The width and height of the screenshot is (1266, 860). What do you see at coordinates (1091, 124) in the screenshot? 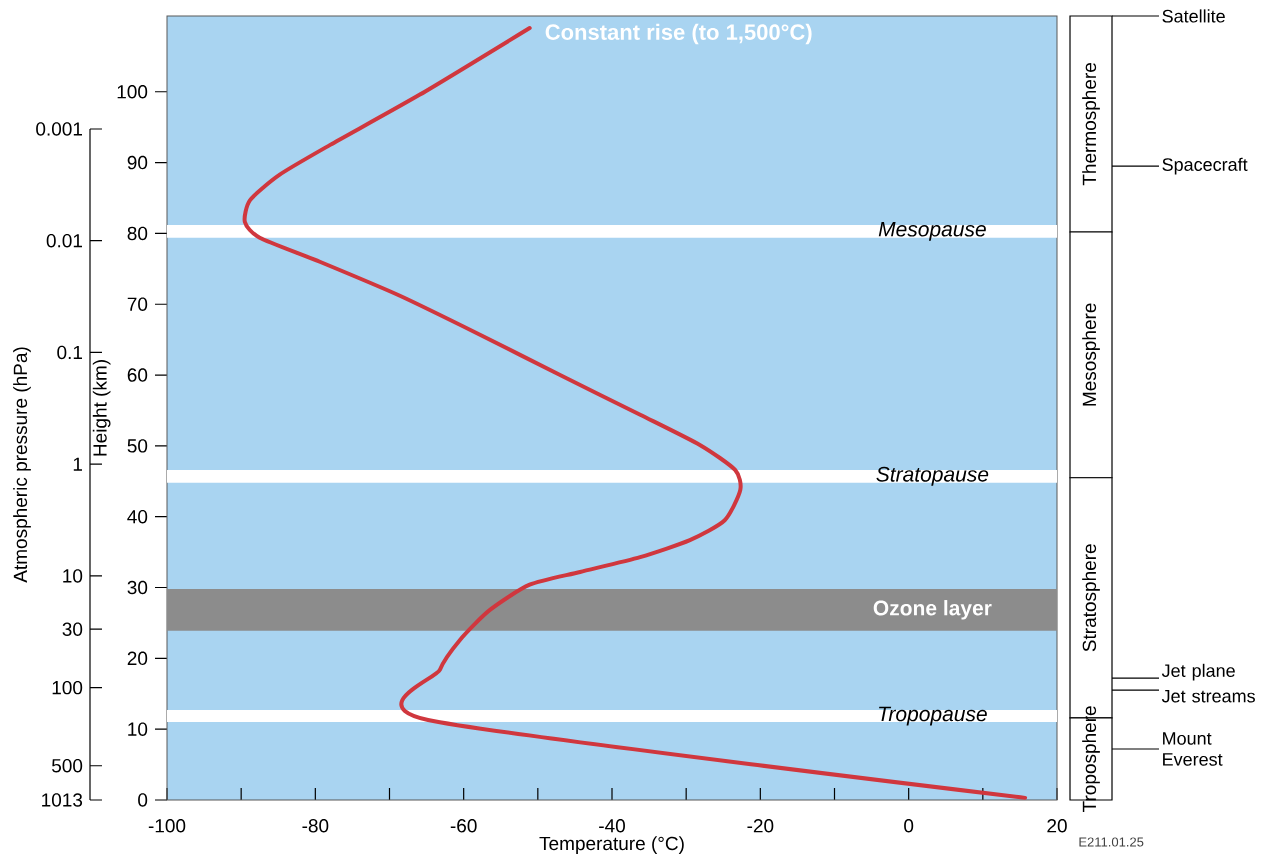
I see `series-label: Thermosphere` at bounding box center [1091, 124].